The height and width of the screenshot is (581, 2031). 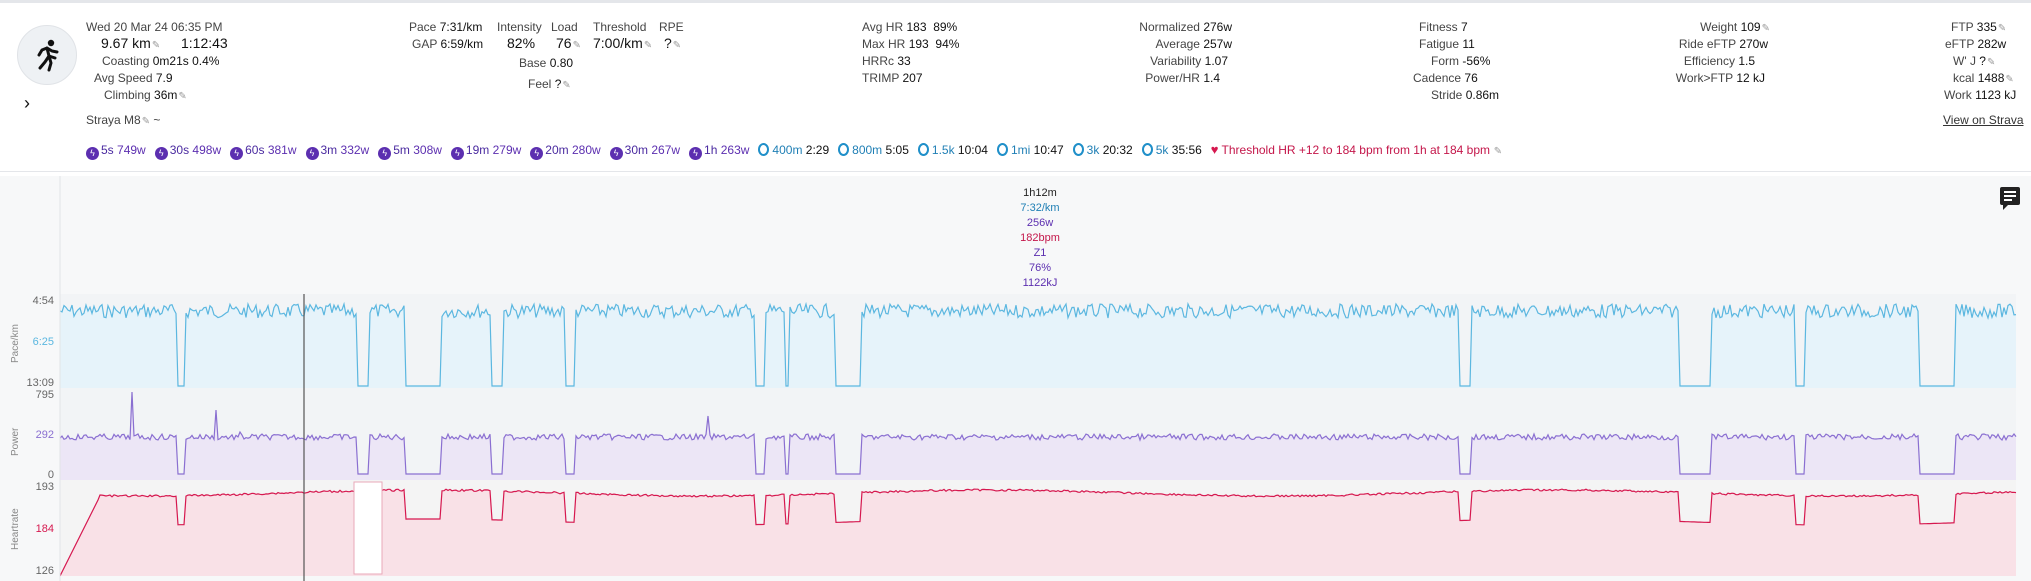 What do you see at coordinates (719, 151) in the screenshot?
I see `power-peak-1h: ϟ 1h 263w` at bounding box center [719, 151].